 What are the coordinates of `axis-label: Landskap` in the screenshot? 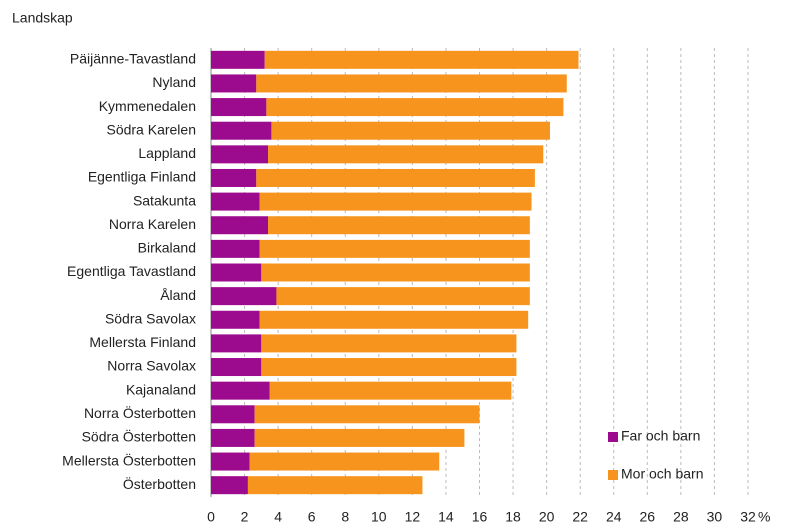 It's located at (42, 18).